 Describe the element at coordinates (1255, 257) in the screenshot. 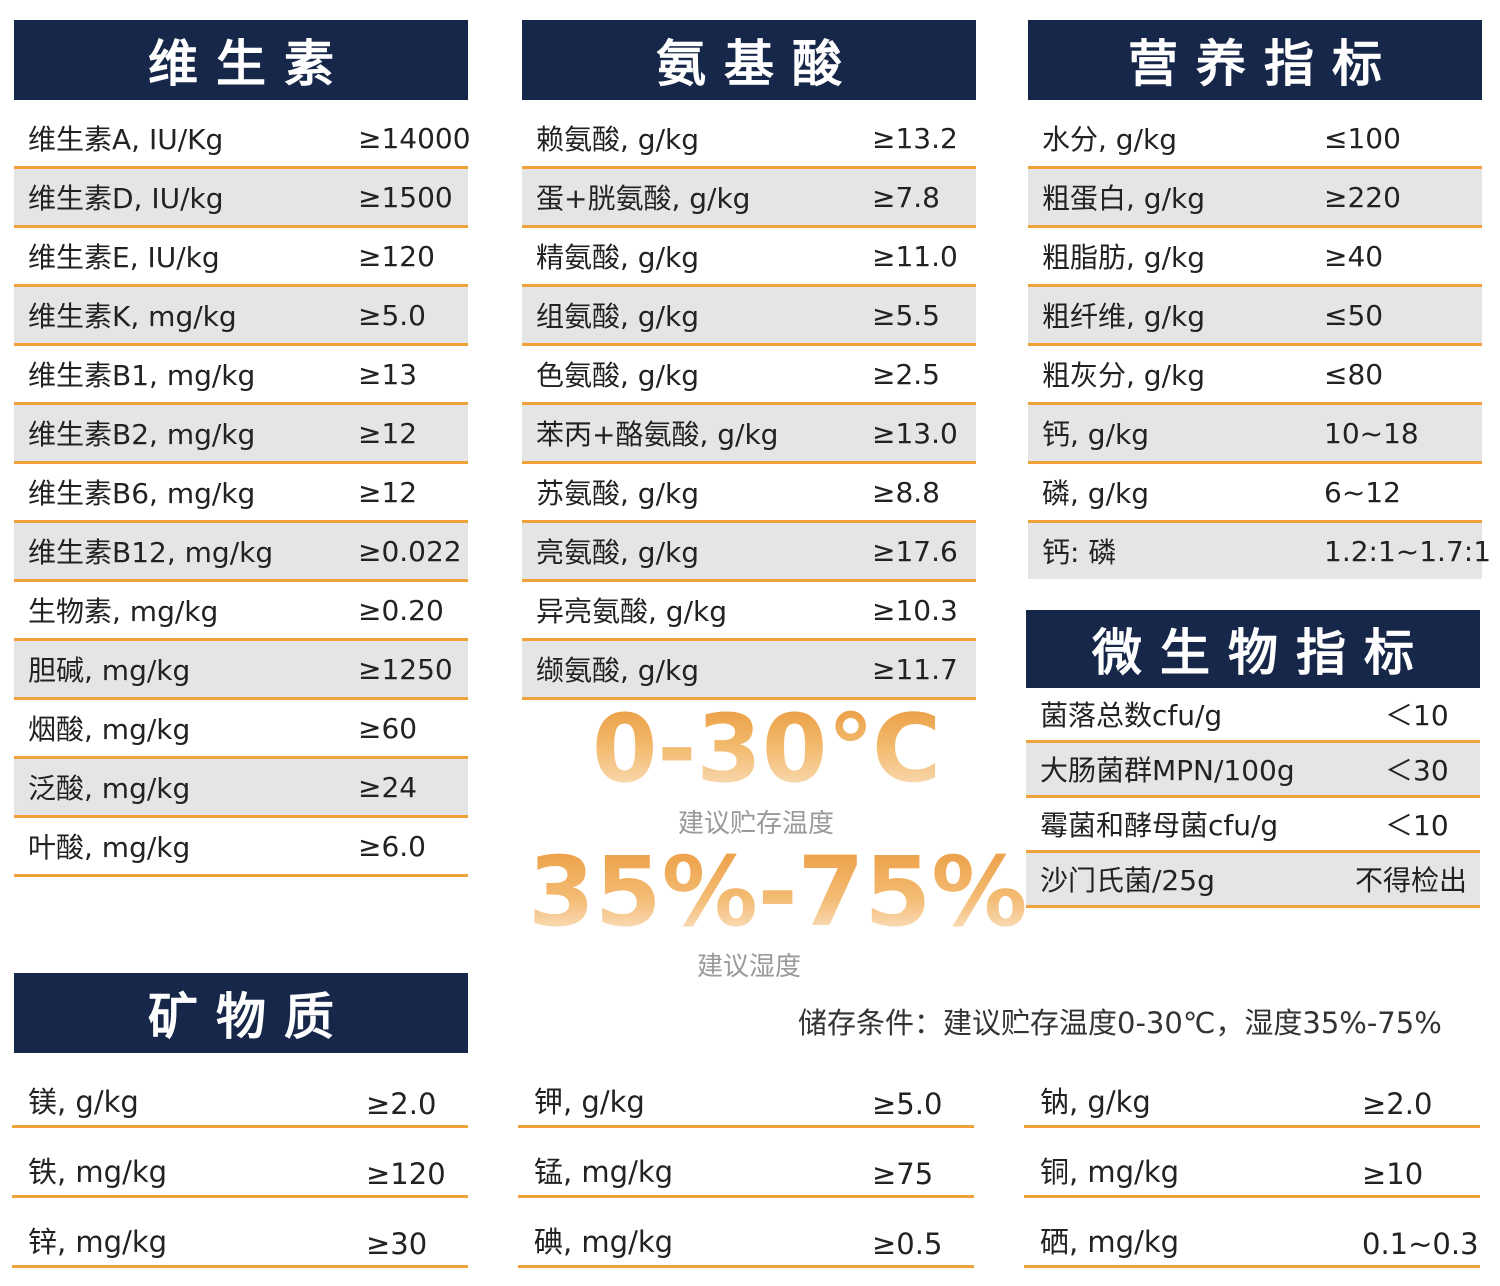

I see `table-row: 粗脂肪, g/kg ≥40` at that location.